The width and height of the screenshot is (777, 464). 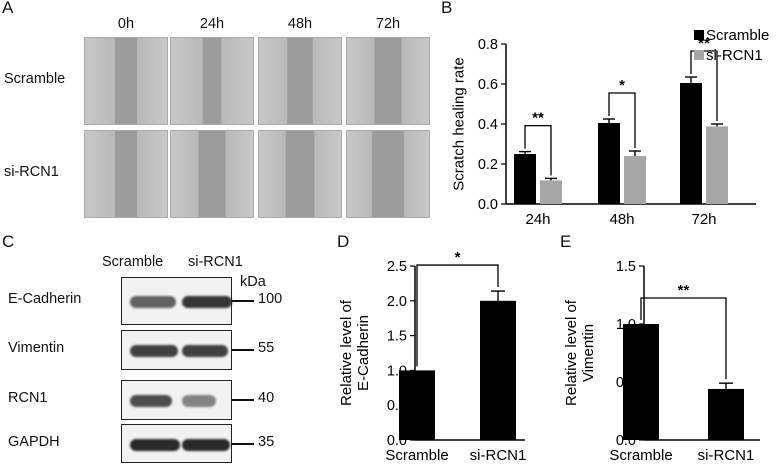 I want to click on y-tick-label: 0.4, so click(x=488, y=125).